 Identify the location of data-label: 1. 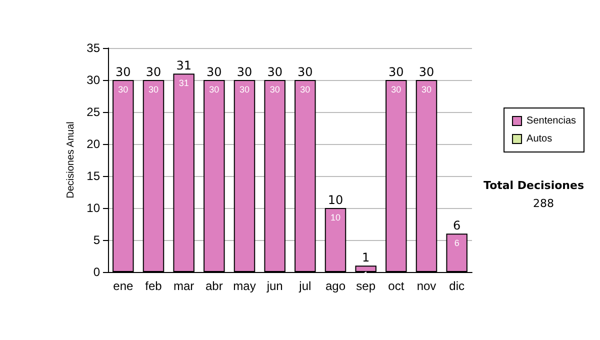
(366, 257).